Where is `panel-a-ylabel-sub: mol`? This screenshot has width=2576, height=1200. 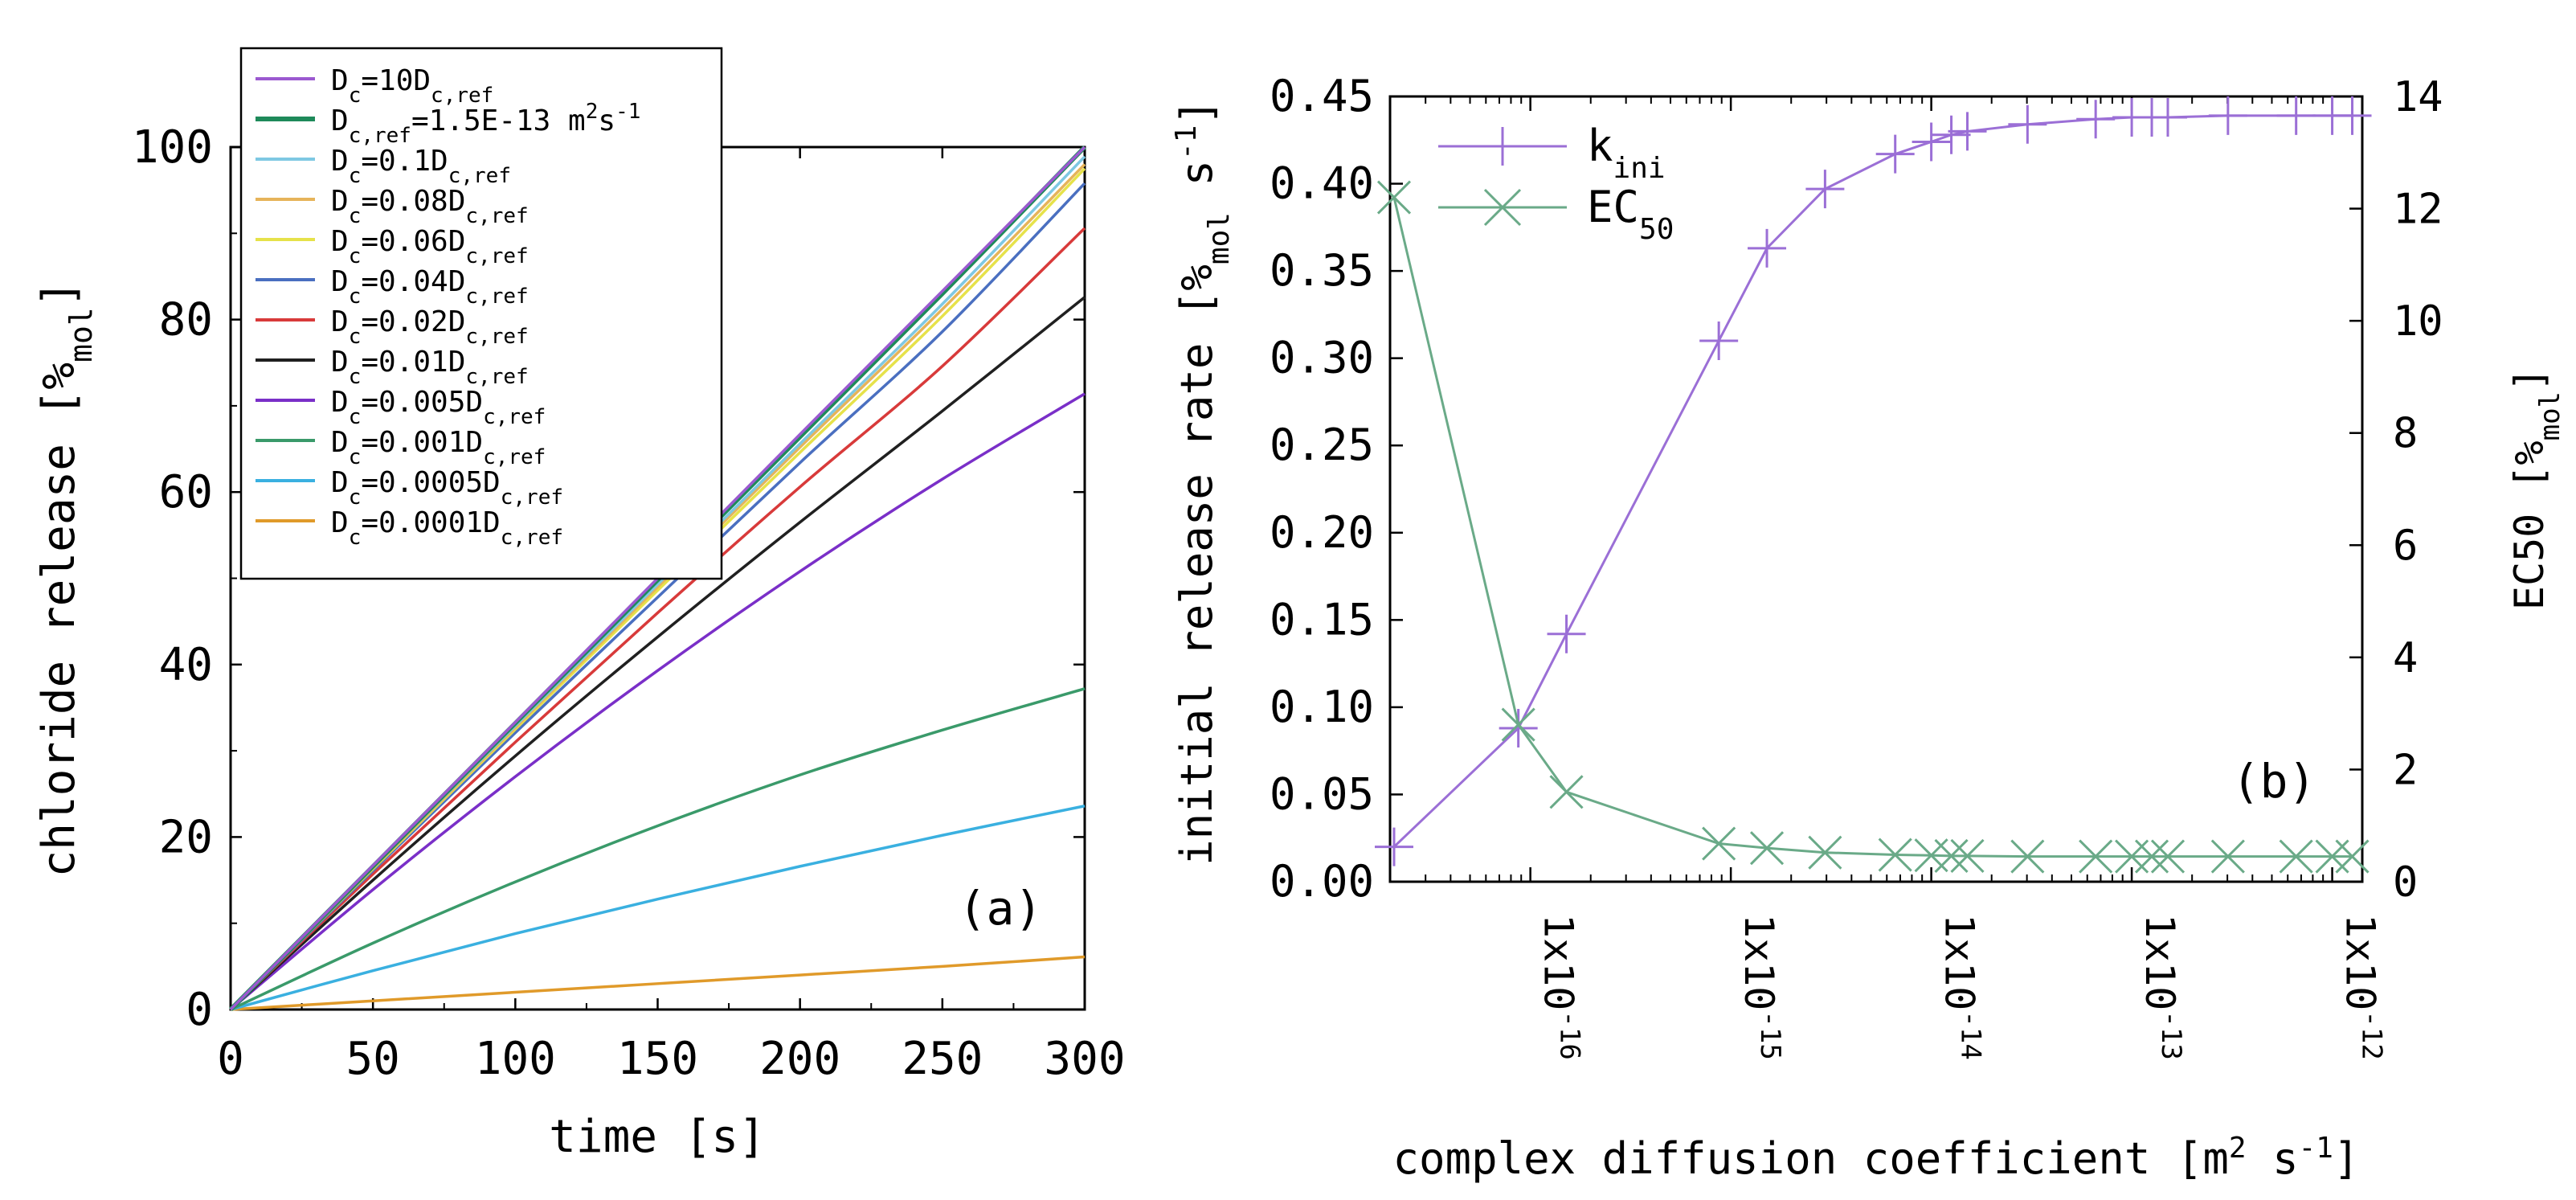
panel-a-ylabel-sub: mol is located at coordinates (81, 334).